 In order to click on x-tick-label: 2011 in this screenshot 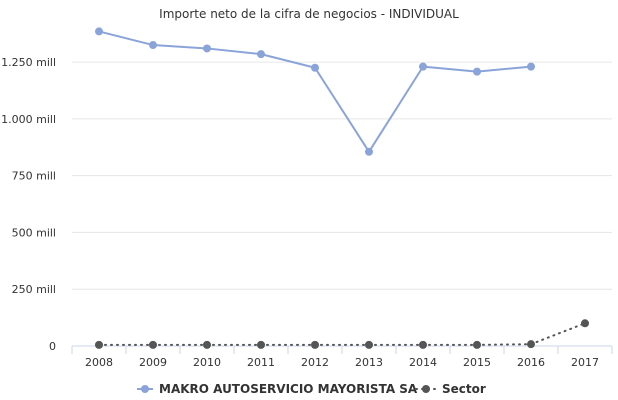, I will do `click(261, 362)`.